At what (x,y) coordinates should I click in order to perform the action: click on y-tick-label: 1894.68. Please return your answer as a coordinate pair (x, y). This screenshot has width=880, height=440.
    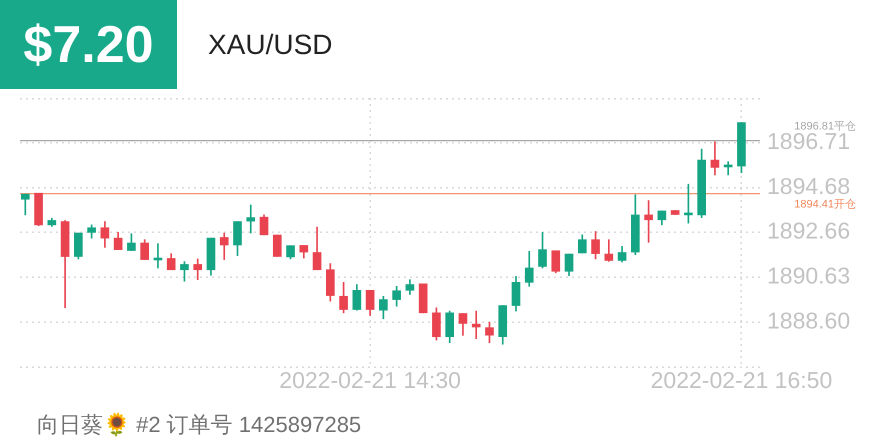
    Looking at the image, I should click on (808, 186).